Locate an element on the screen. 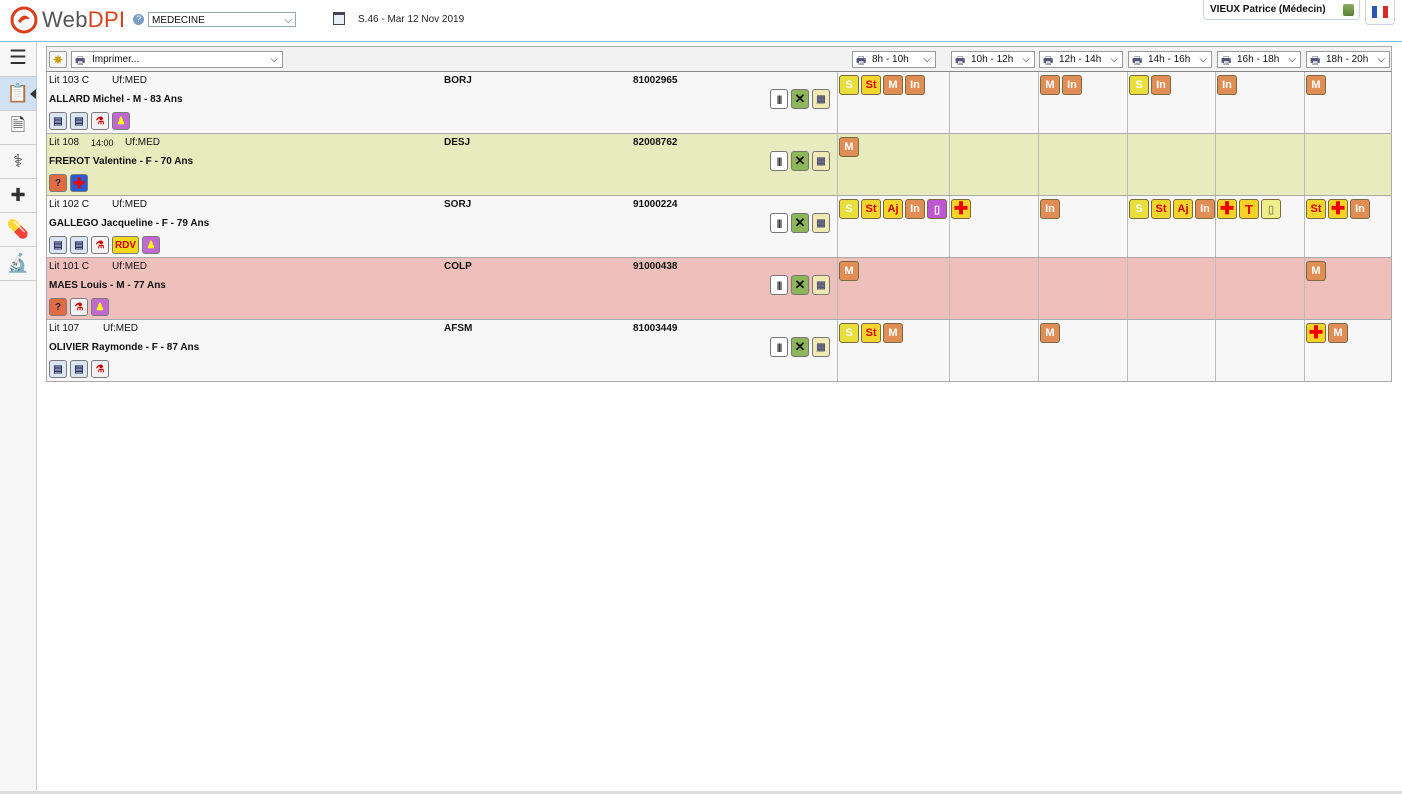  service-select: MEDECINE ⌵ is located at coordinates (222, 19).